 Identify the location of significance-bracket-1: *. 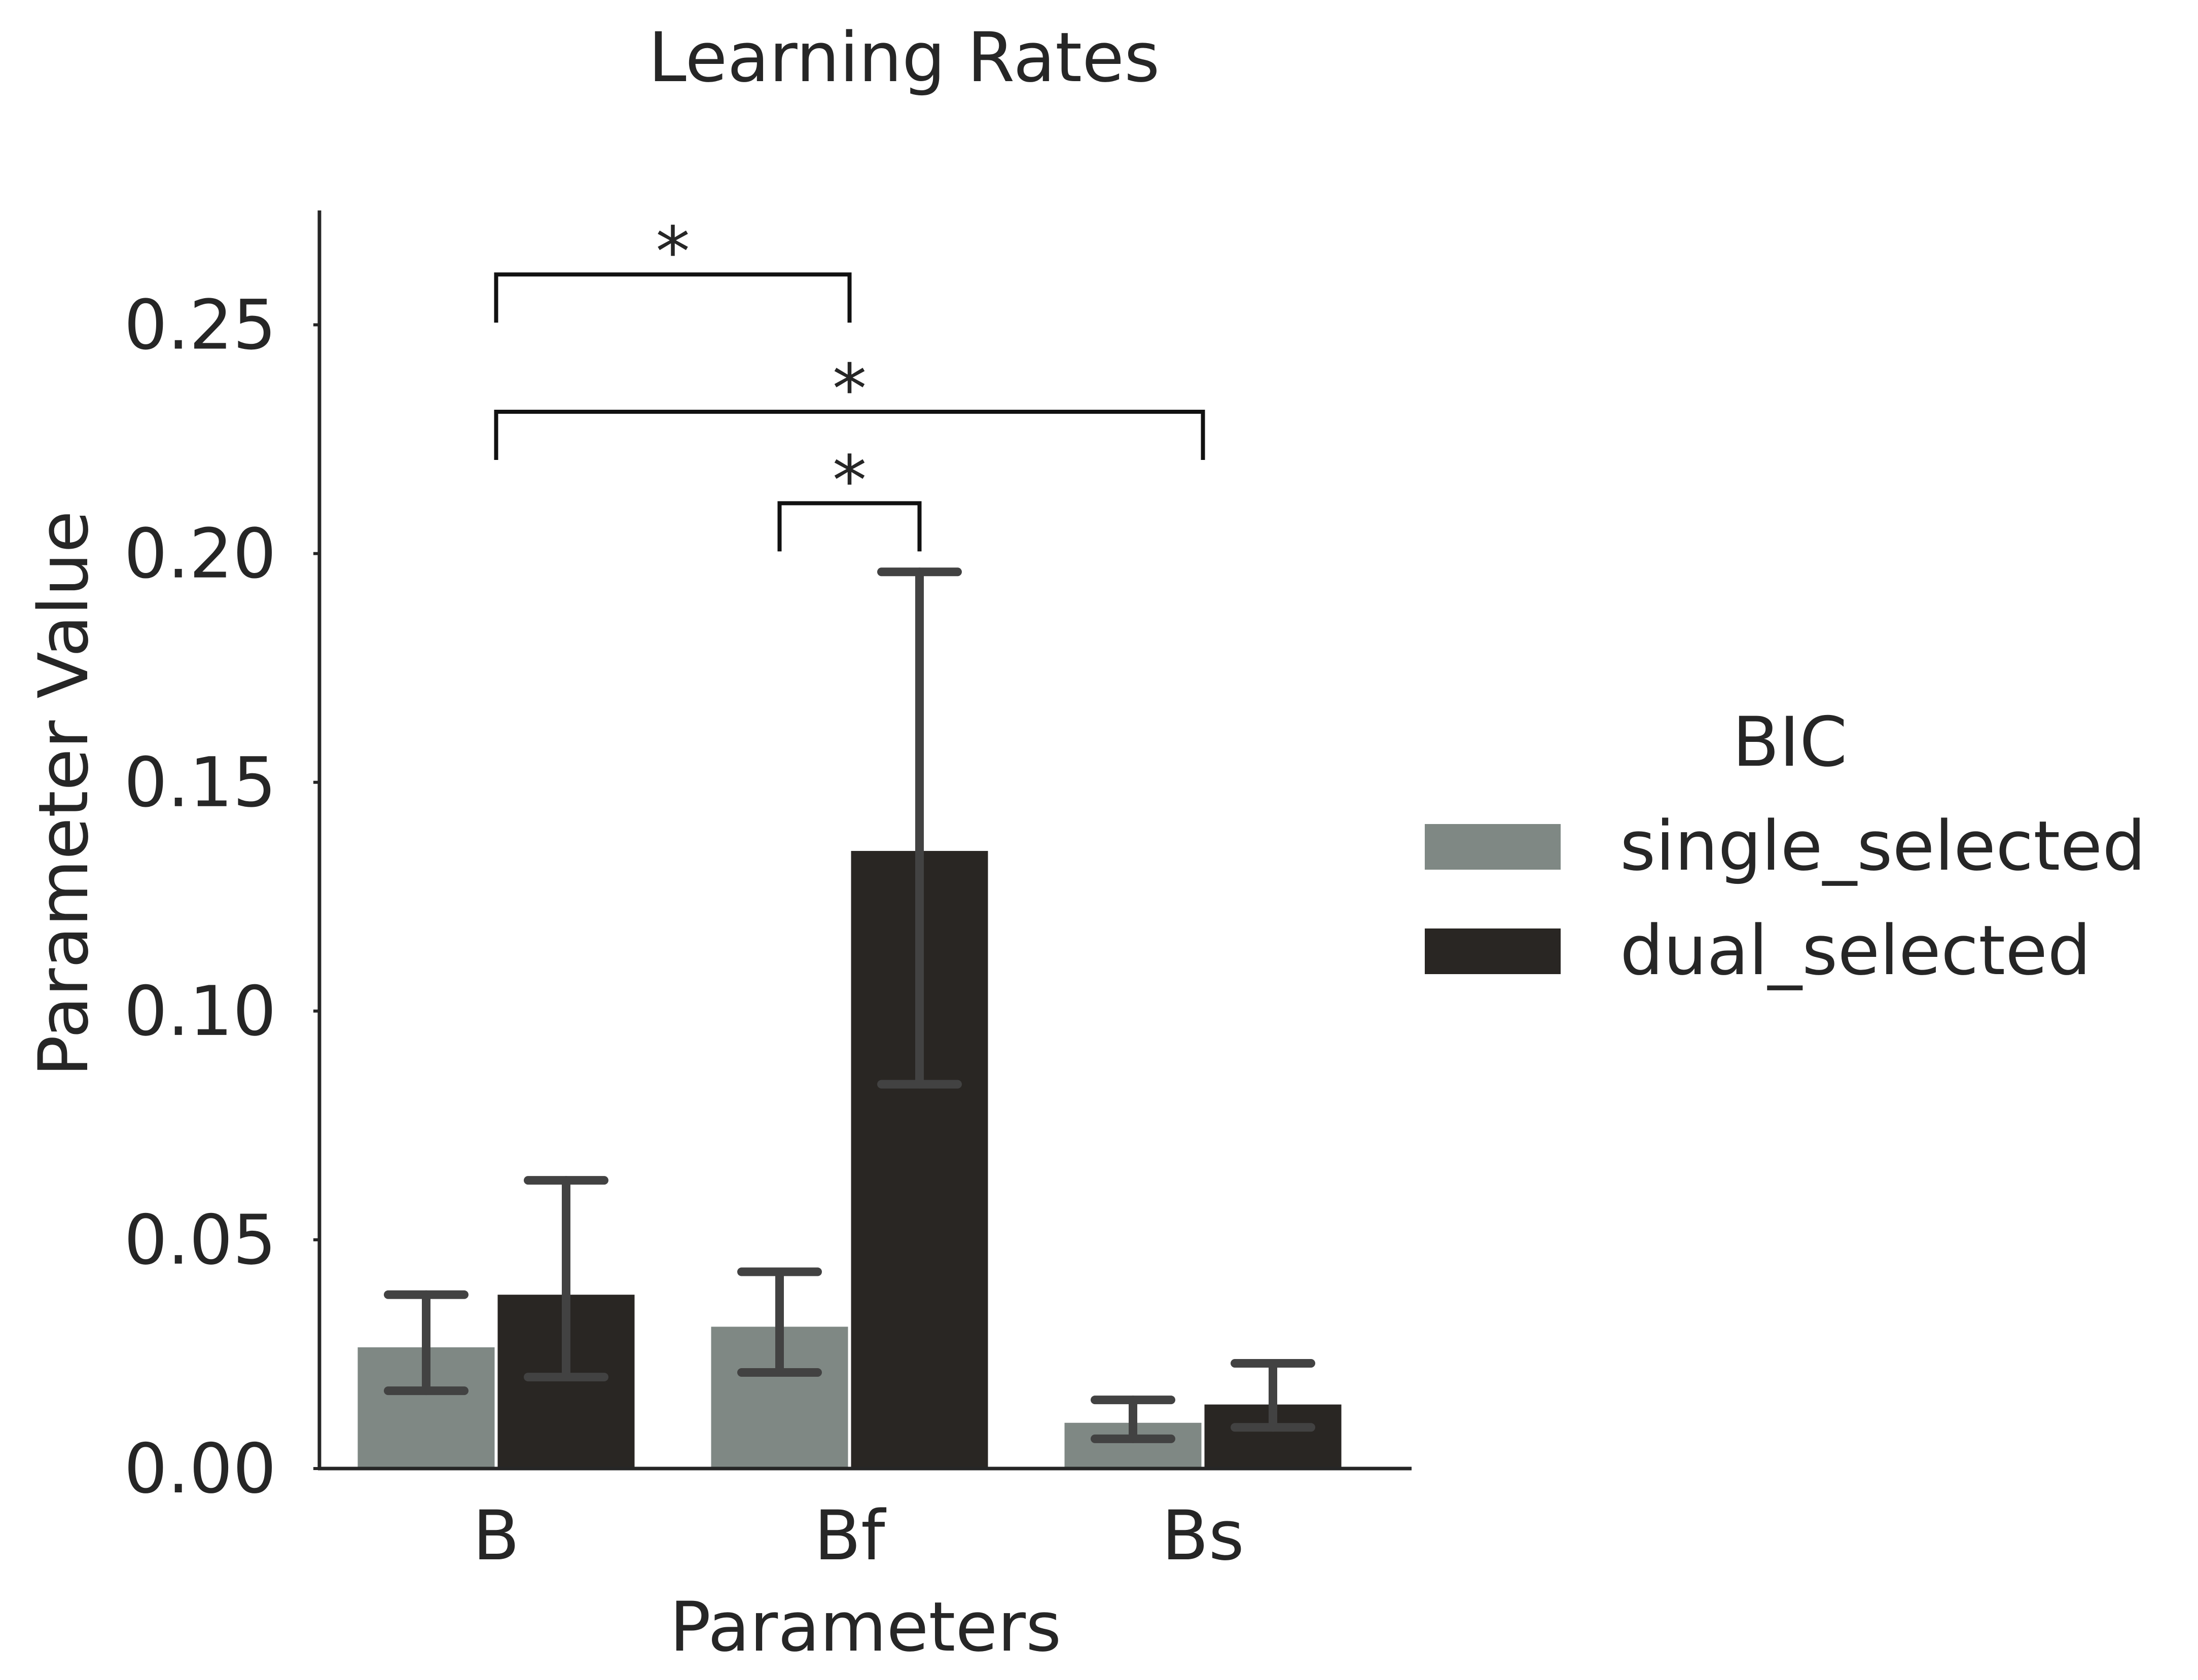
(673, 267).